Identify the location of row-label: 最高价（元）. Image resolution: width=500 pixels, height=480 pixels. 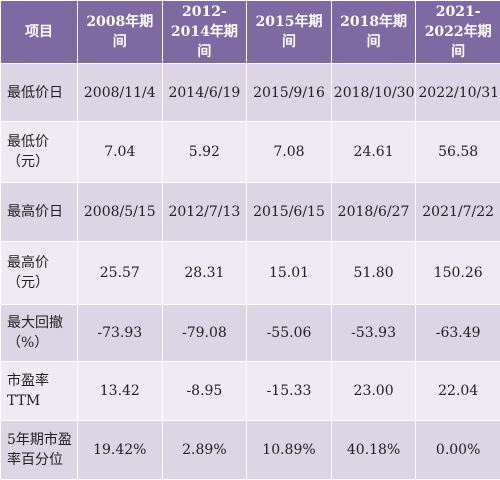
(39, 273).